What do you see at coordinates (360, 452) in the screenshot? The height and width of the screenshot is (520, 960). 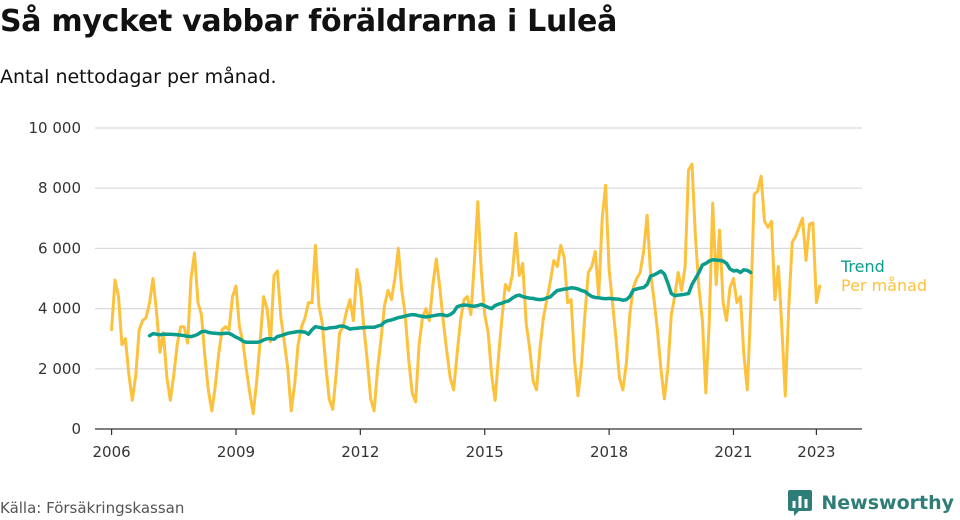 I see `x-tick-label: 2012` at bounding box center [360, 452].